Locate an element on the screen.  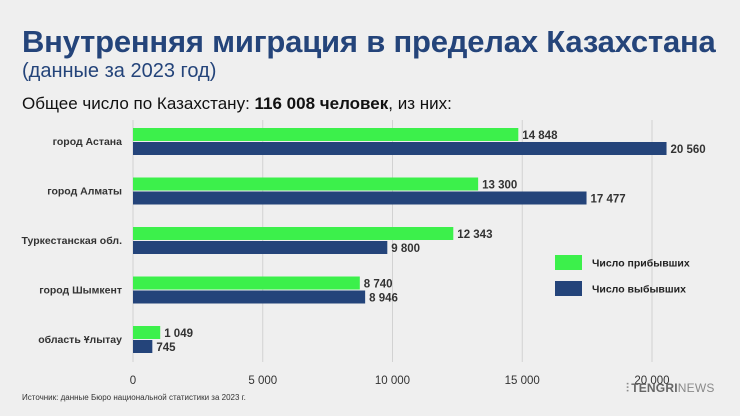
legend-label: Число выбывших is located at coordinates (639, 290).